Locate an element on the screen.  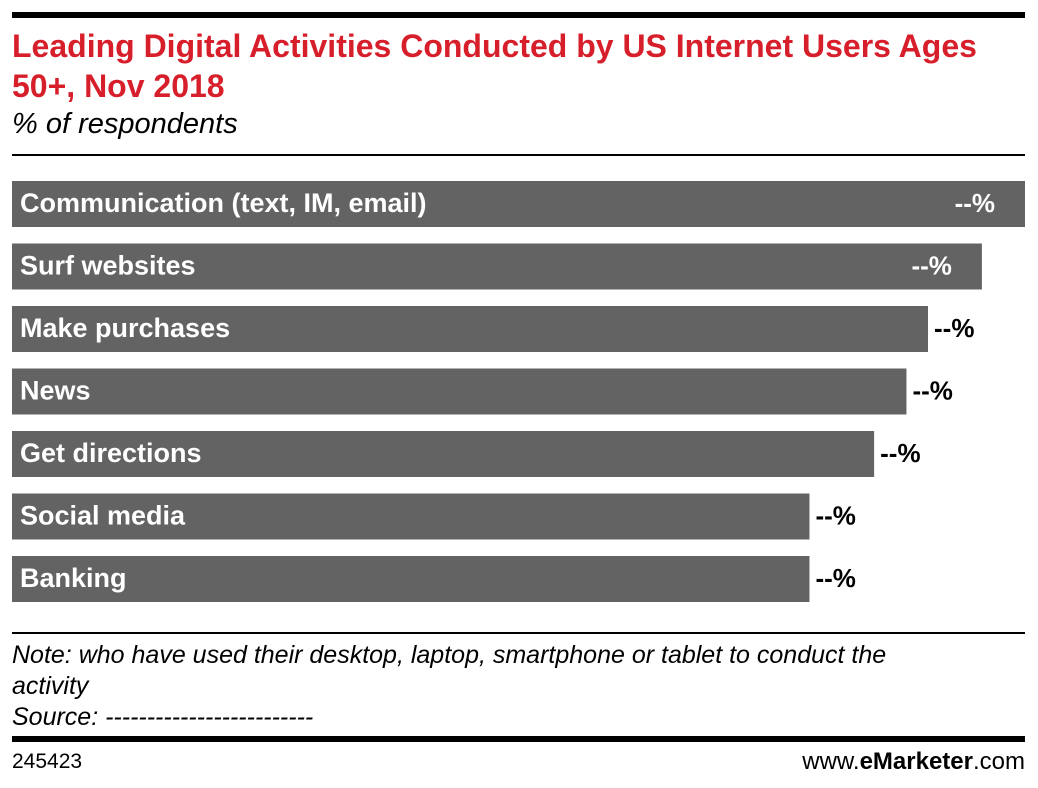
brand-suffix: .com is located at coordinates (998, 761).